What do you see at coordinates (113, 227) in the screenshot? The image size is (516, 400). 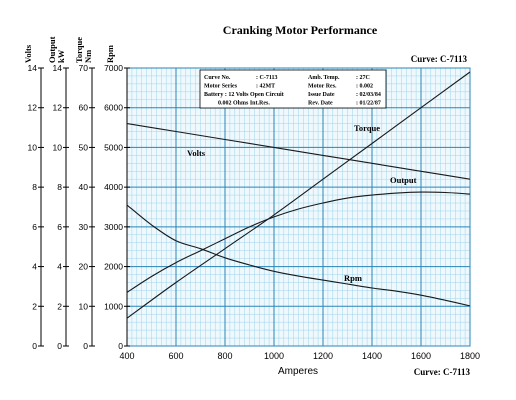 I see `axis-tick-label: 3000` at bounding box center [113, 227].